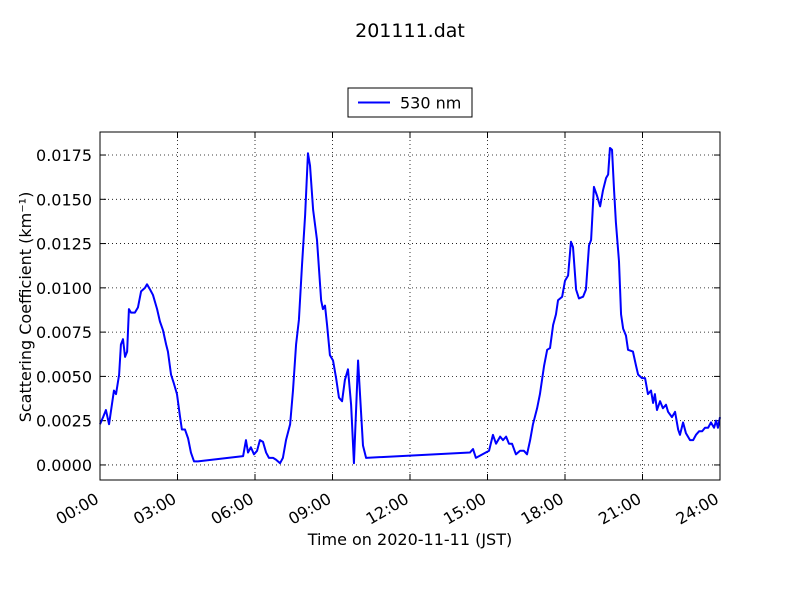 The height and width of the screenshot is (600, 800). I want to click on y-tick-label: 0.0100, so click(64, 288).